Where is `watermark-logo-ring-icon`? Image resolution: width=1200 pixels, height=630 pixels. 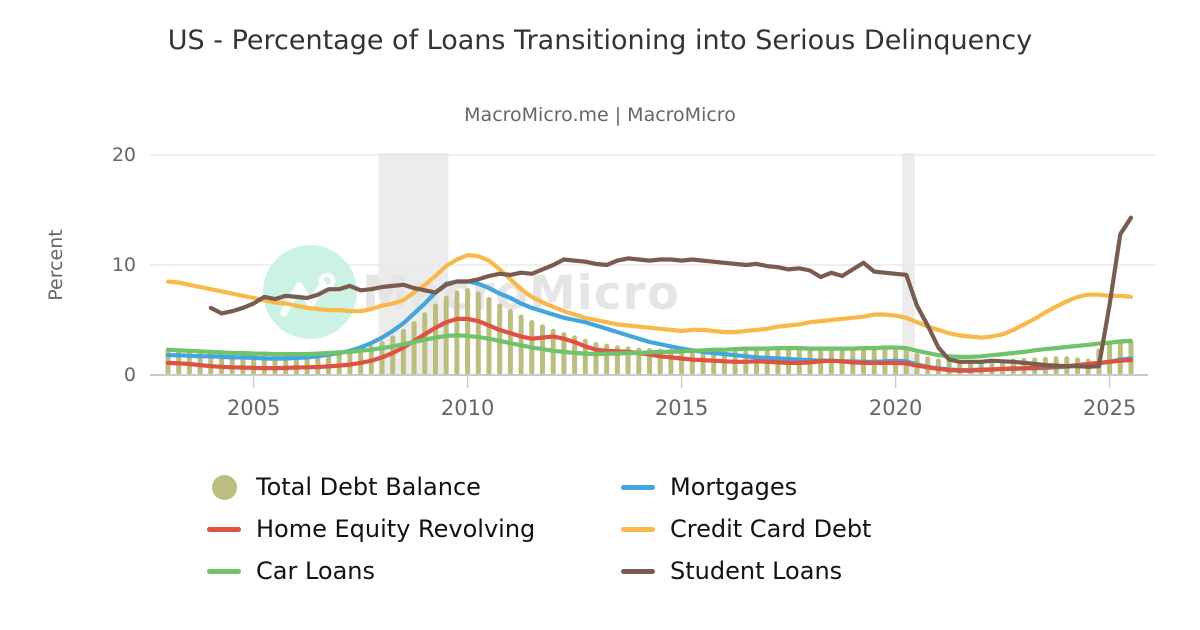
watermark-logo-ring-icon is located at coordinates (327, 281).